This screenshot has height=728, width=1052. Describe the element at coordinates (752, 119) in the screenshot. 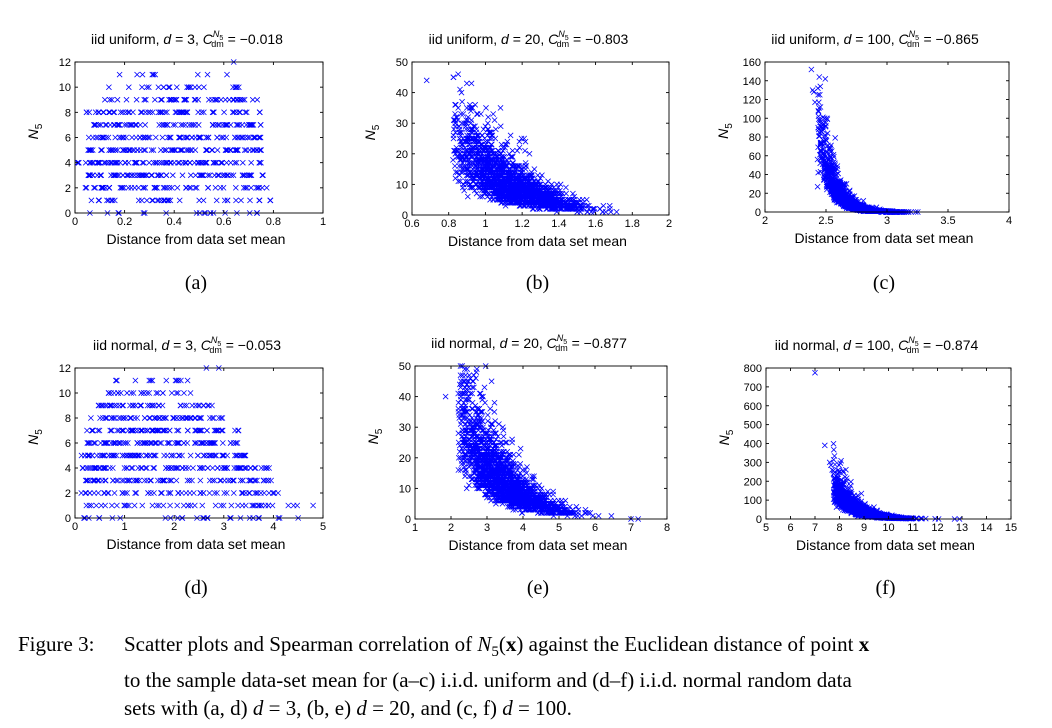

I see `y-tick-label: 100` at that location.